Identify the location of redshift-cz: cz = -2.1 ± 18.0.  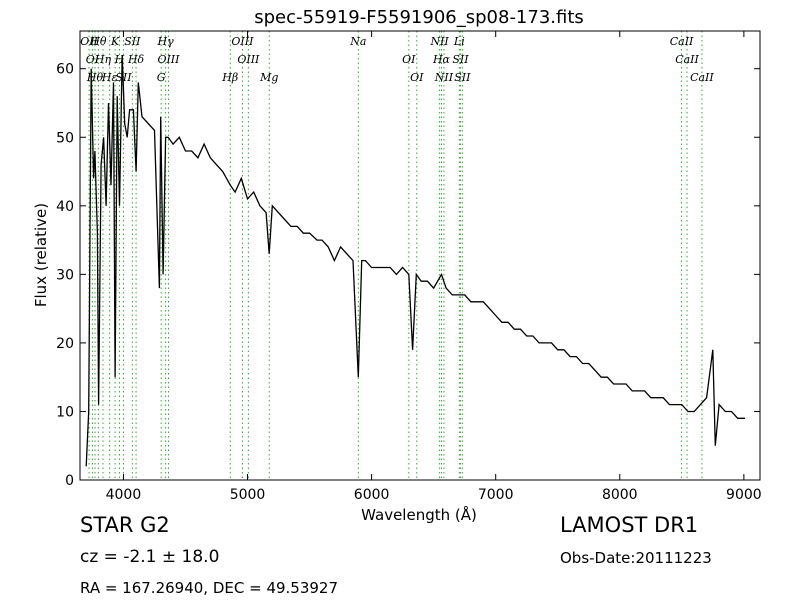
(150, 557).